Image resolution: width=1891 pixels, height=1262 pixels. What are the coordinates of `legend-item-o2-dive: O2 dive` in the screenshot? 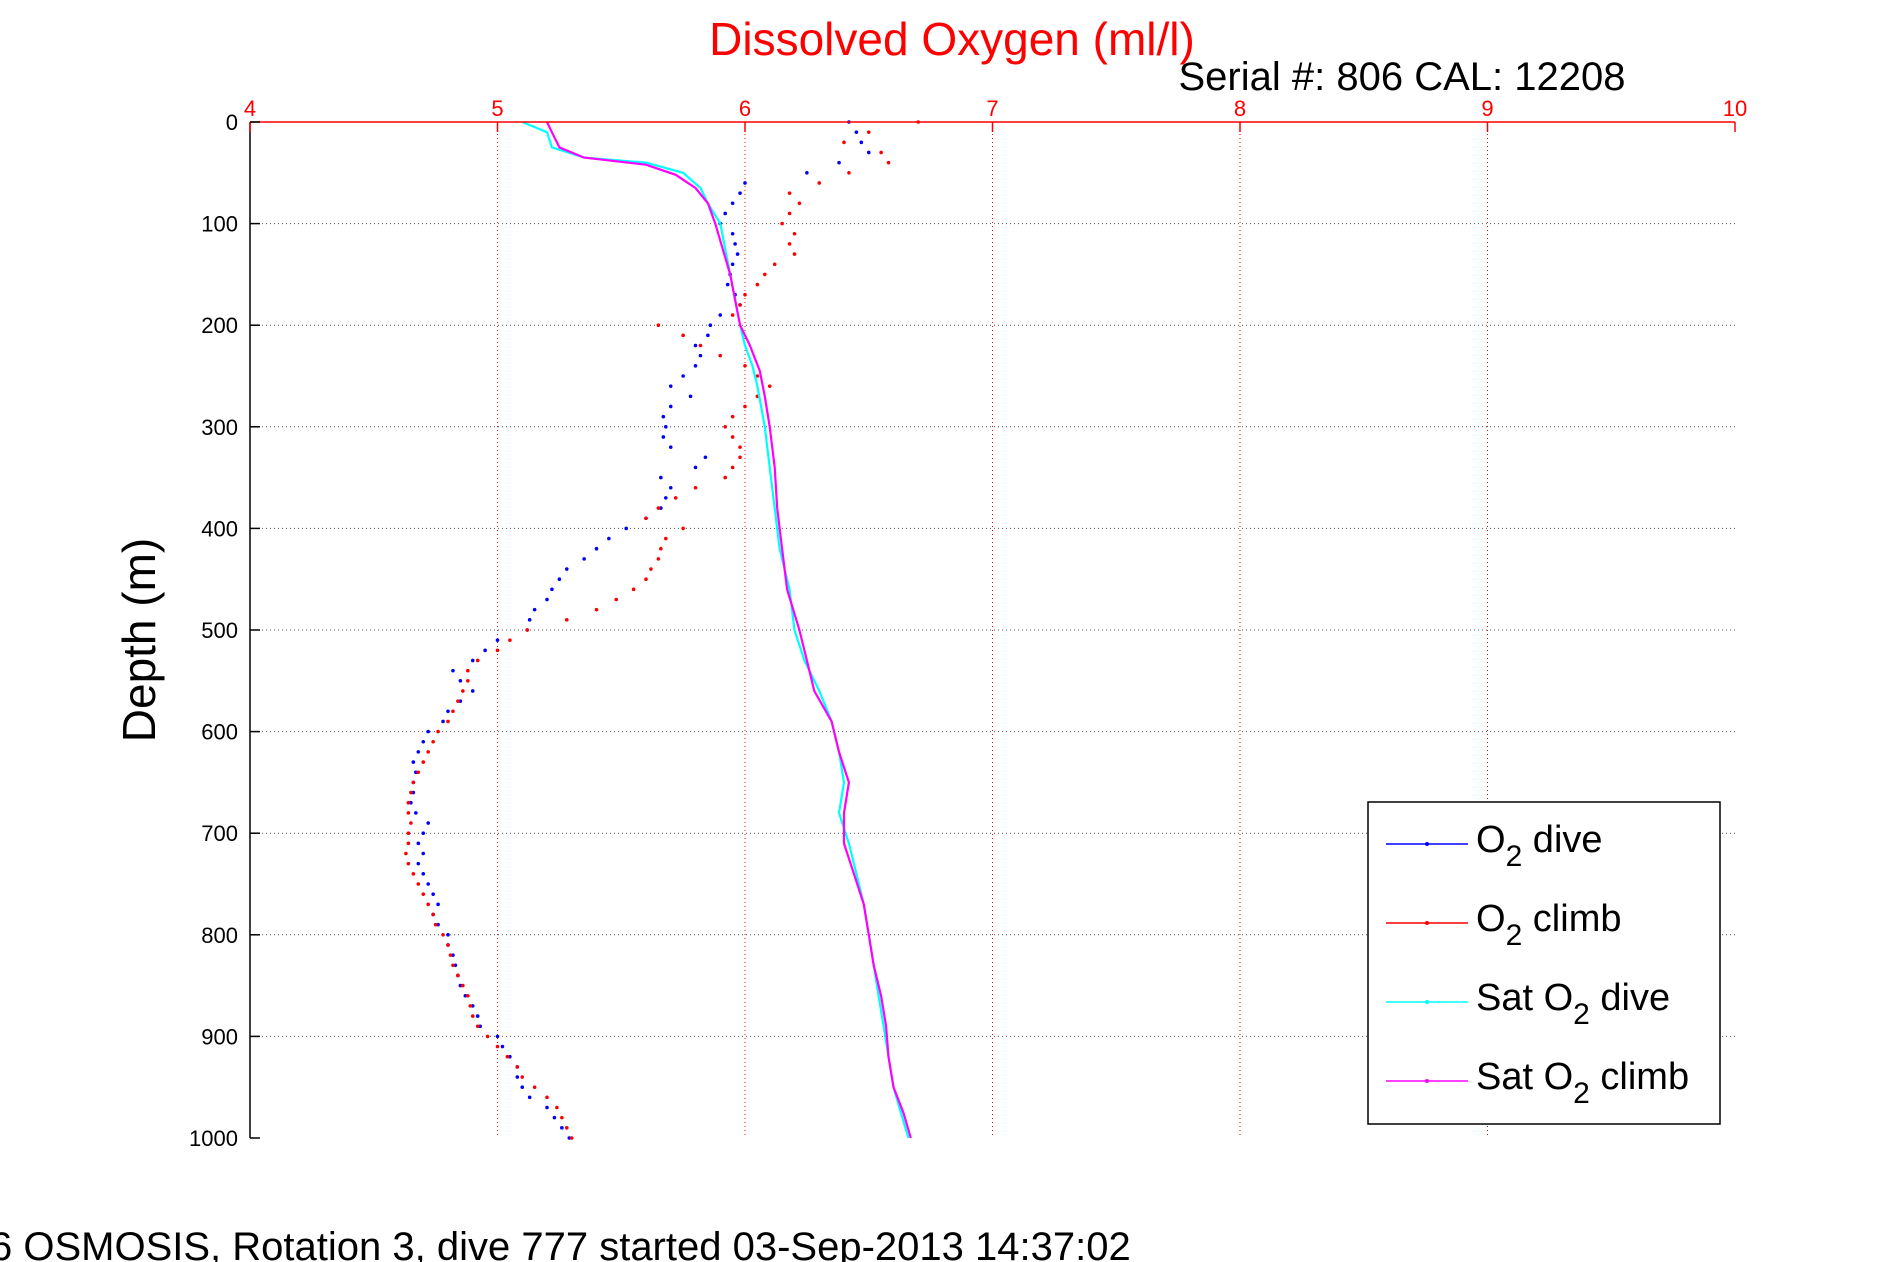 It's located at (1494, 846).